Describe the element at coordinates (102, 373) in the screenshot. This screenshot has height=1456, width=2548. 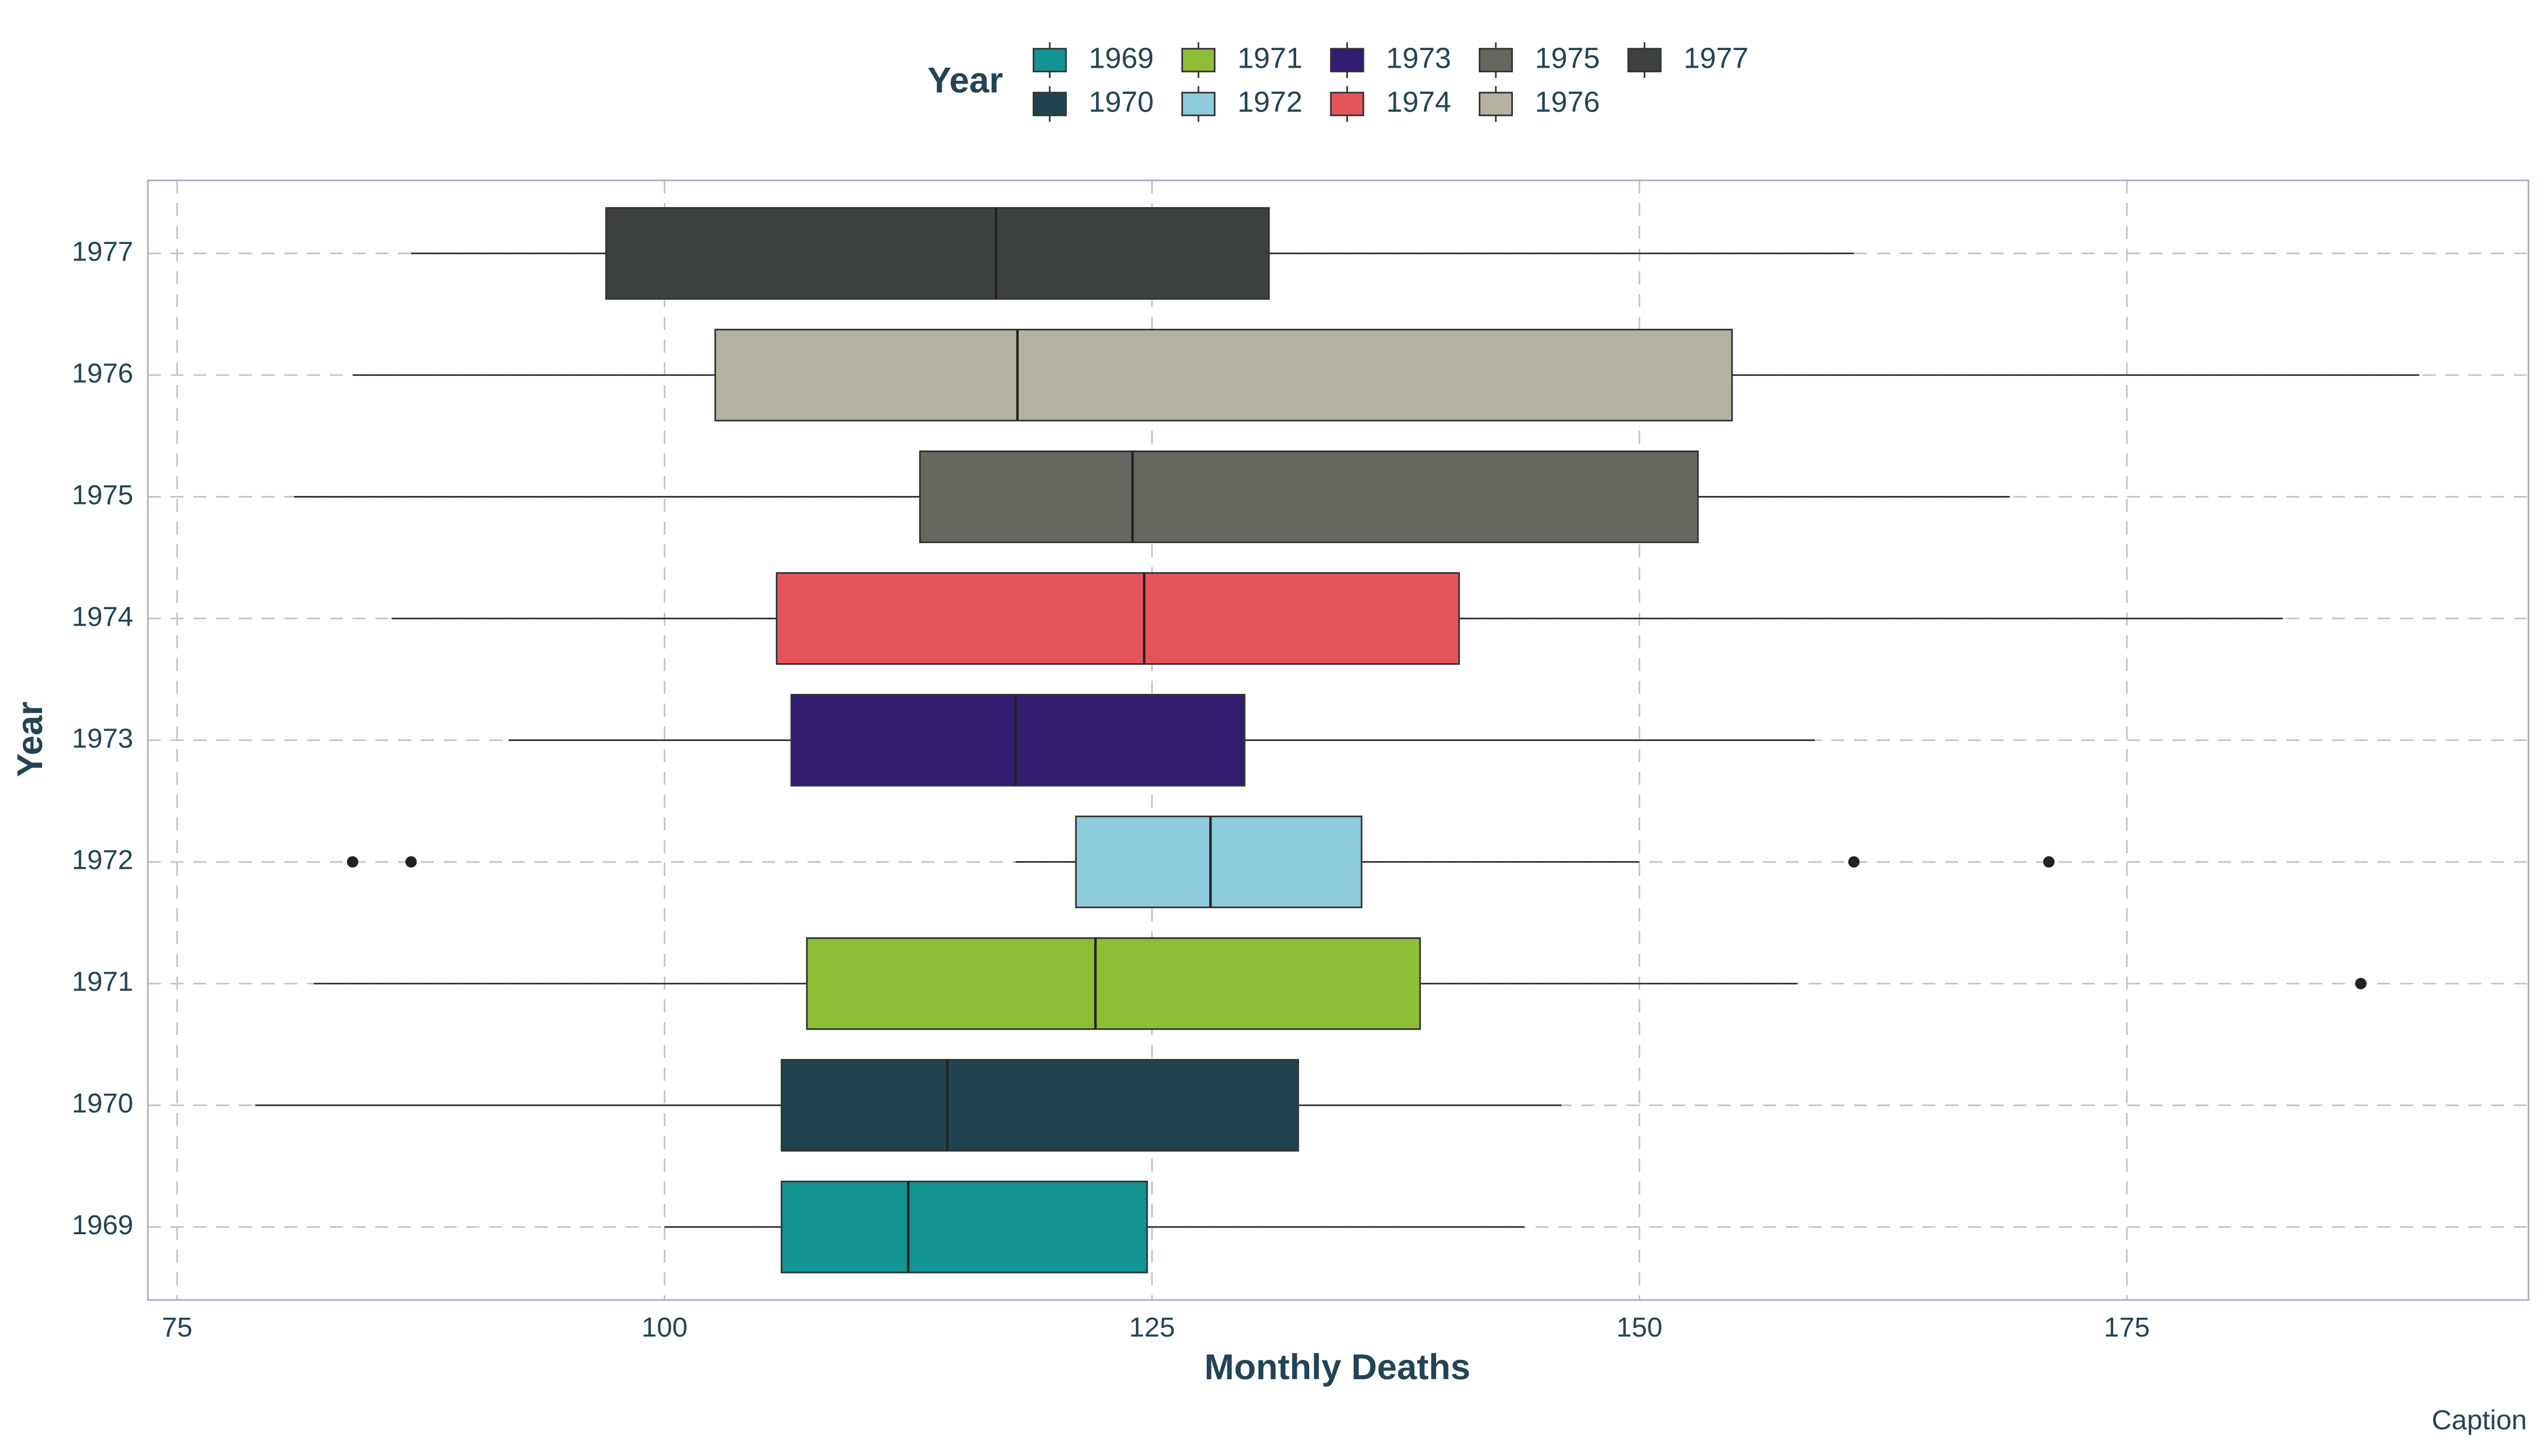
I see `y-tick-label: 1976` at that location.